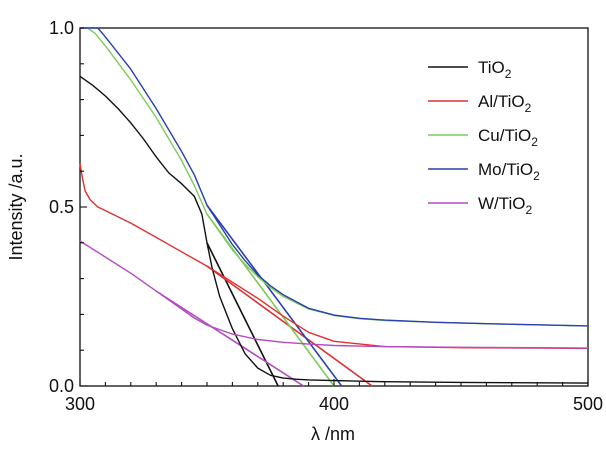 This screenshot has height=449, width=606. Describe the element at coordinates (61, 386) in the screenshot. I see `y-tick-label: 0.0` at that location.